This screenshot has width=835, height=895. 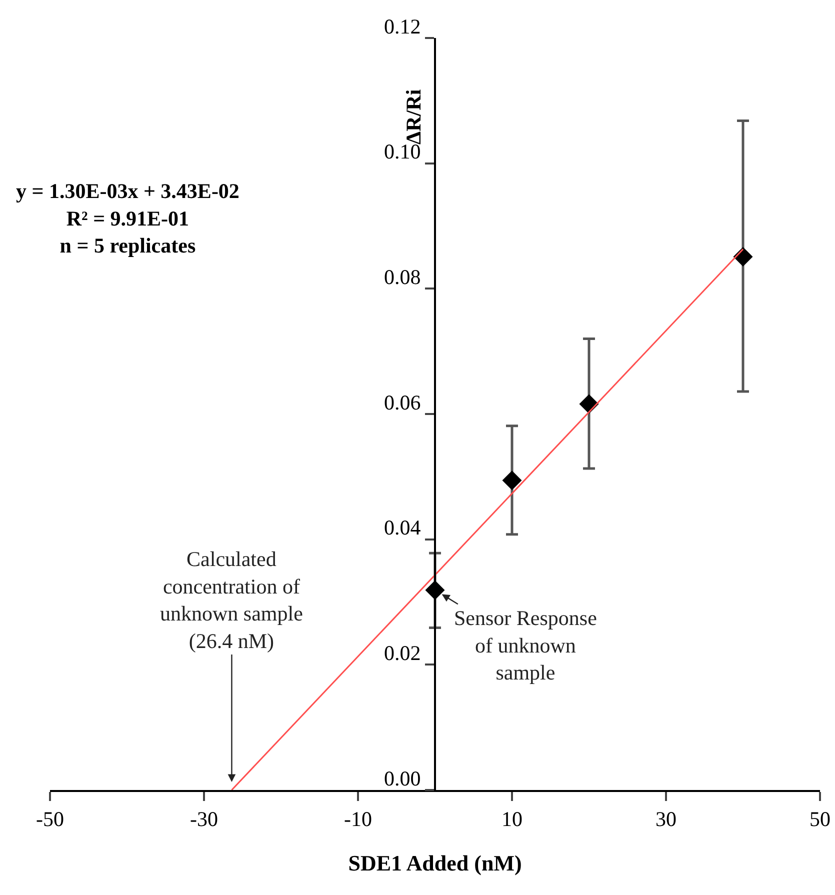 I want to click on x-tick-label: 10, so click(x=512, y=819).